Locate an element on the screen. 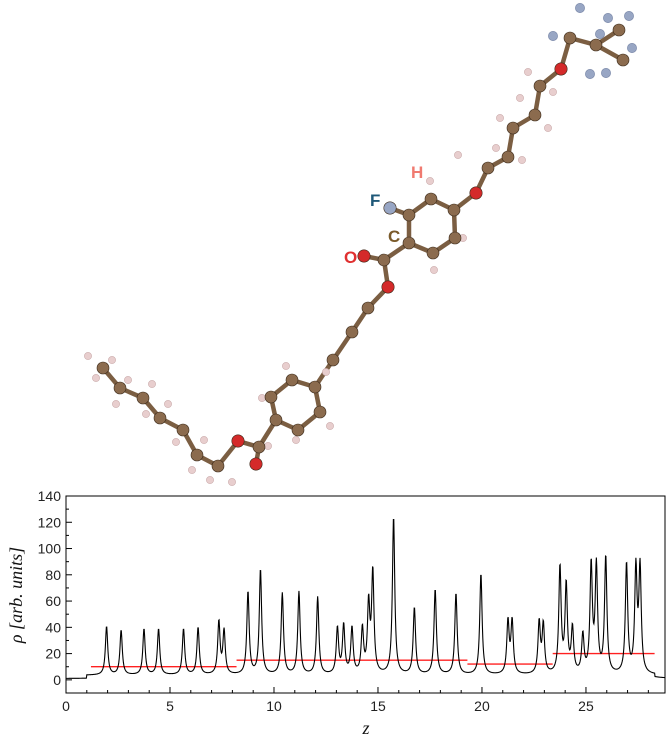 The image size is (666, 740). x-tick-label: 0 is located at coordinates (66, 706).